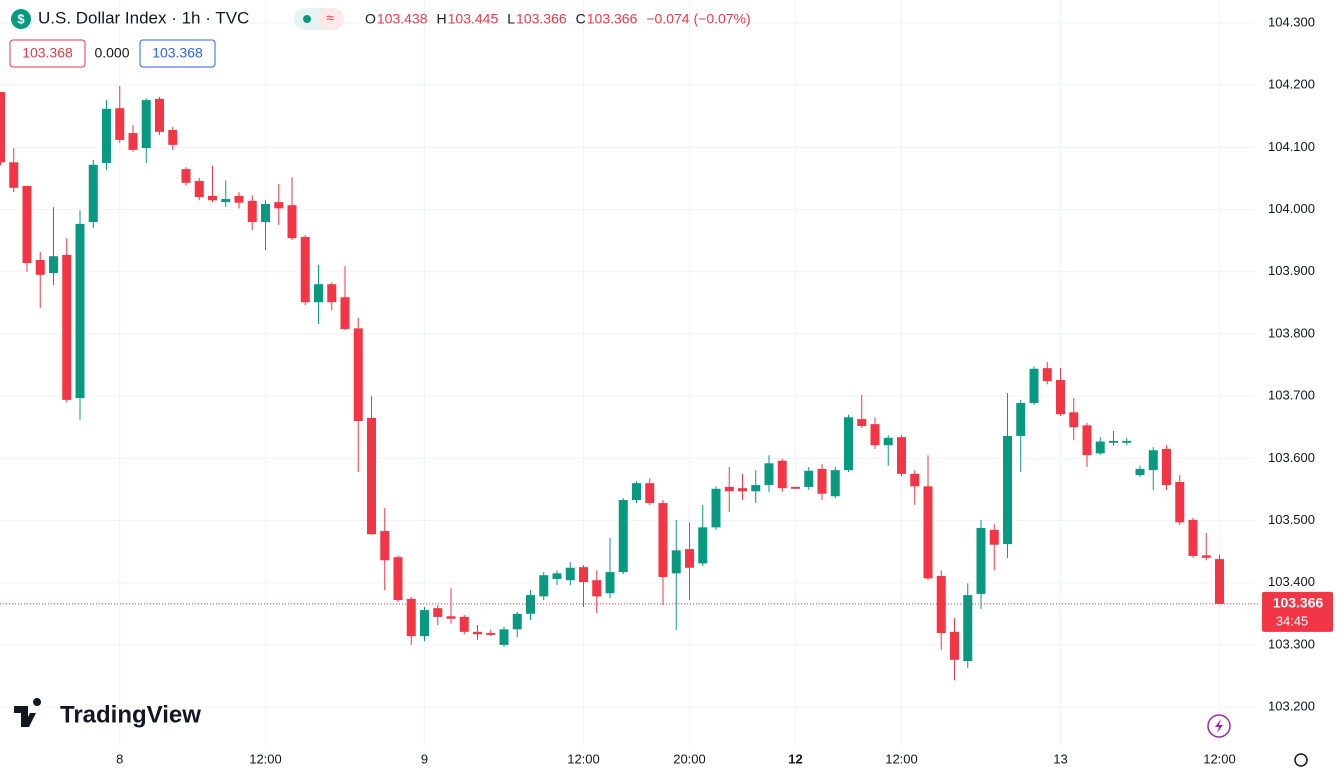 Image resolution: width=1337 pixels, height=780 pixels. What do you see at coordinates (442, 19) in the screenshot?
I see `ohlc-key: H` at bounding box center [442, 19].